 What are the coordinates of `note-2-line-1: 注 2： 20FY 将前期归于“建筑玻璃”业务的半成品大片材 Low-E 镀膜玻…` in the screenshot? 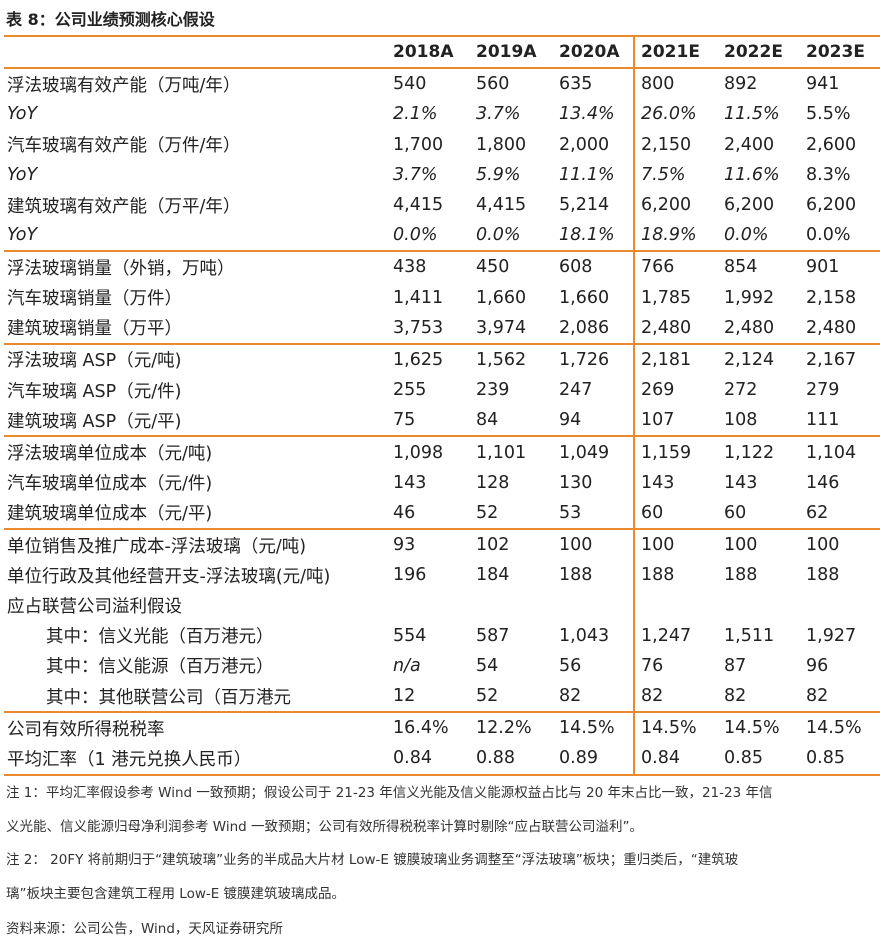 It's located at (372, 860).